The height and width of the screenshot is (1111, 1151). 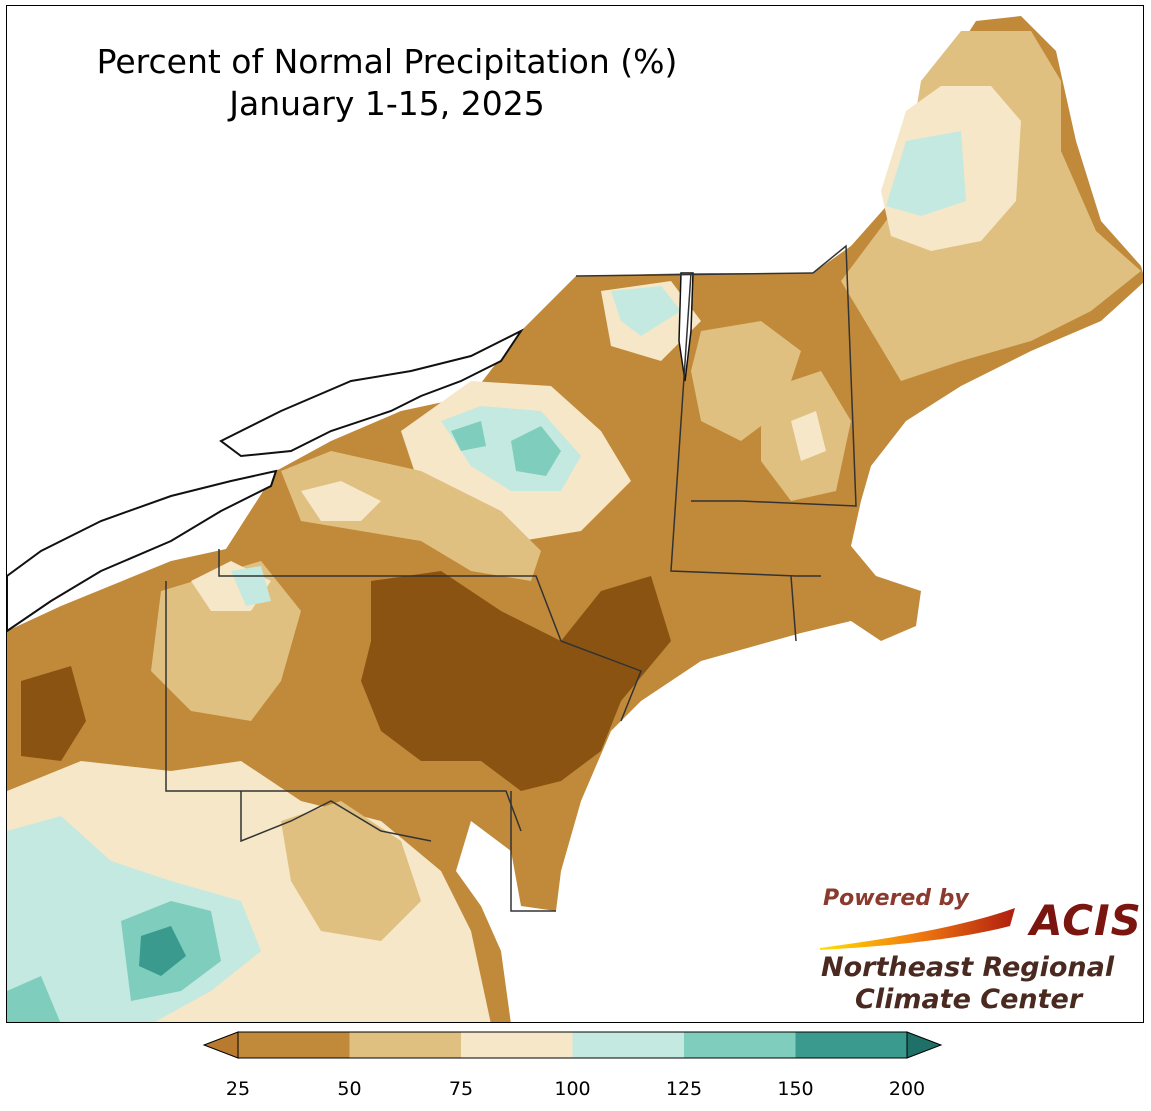 I want to click on lake-ontario, so click(x=371, y=393).